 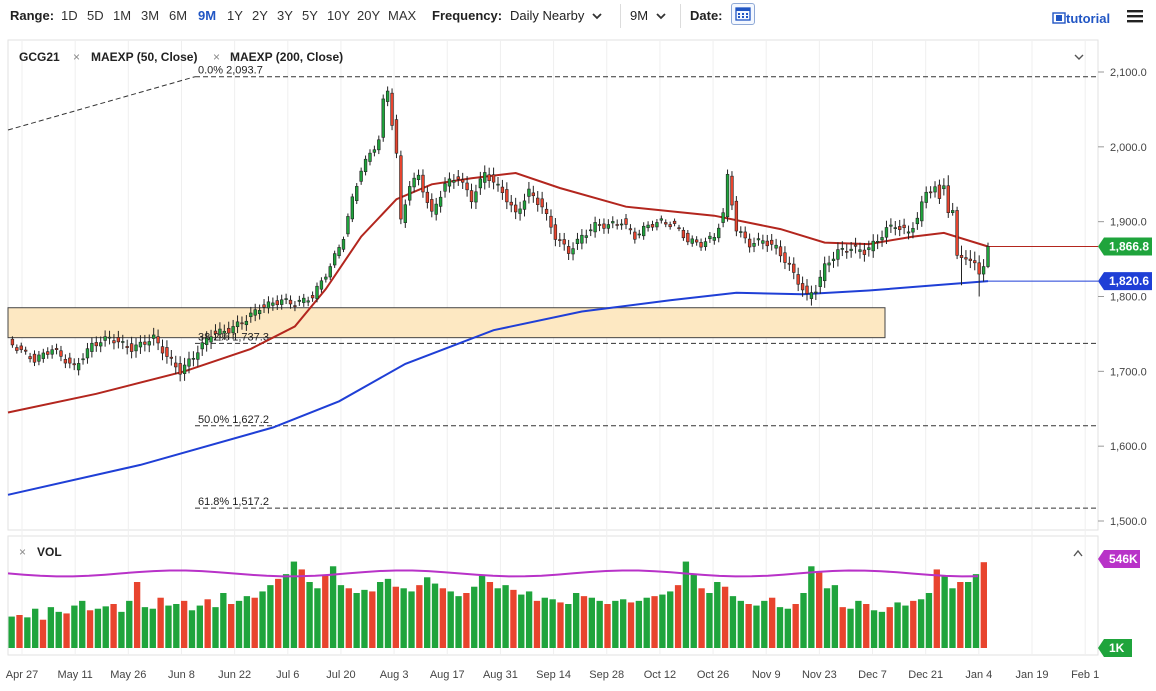 What do you see at coordinates (1128, 447) in the screenshot?
I see `y-tick-label: 1,600.0` at bounding box center [1128, 447].